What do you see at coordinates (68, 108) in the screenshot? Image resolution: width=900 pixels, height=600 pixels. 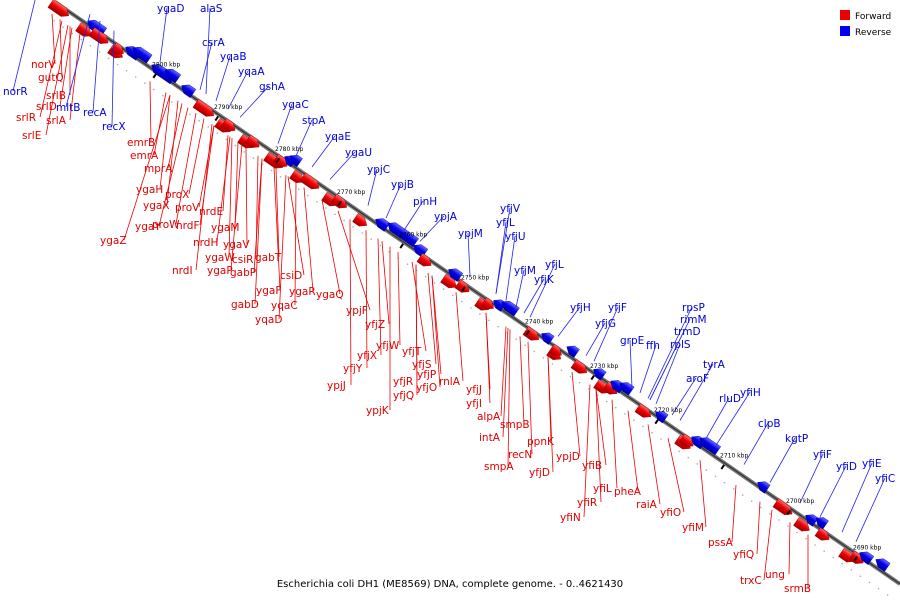 I see `gene-label: mltB` at bounding box center [68, 108].